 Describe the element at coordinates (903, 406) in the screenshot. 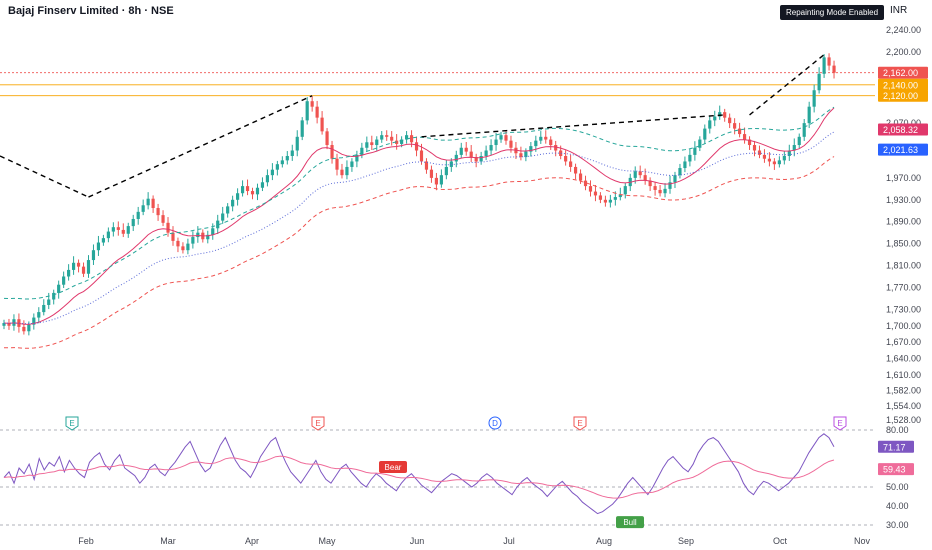

I see `y-tick-label: 1,554.00` at that location.